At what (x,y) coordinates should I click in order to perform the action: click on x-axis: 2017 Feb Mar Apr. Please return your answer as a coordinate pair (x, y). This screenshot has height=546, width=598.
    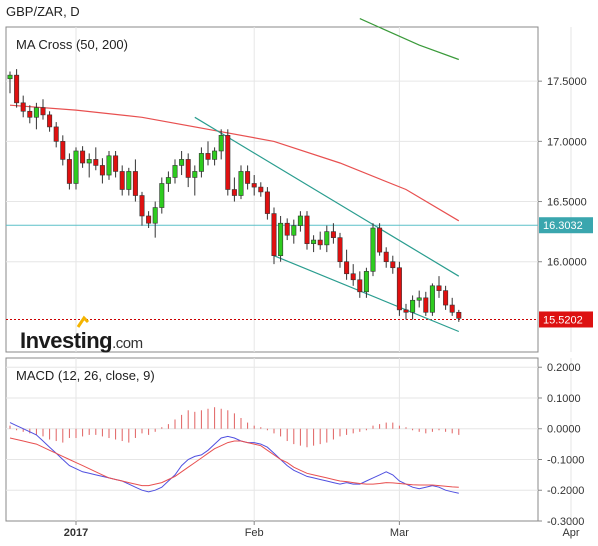
    Looking at the image, I should click on (322, 530).